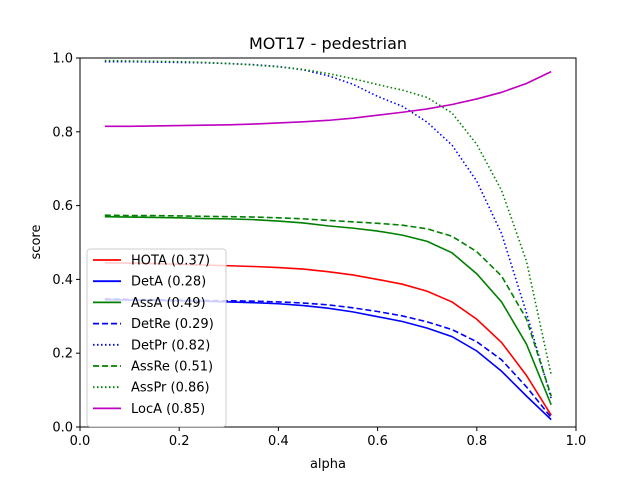 Image resolution: width=640 pixels, height=480 pixels. I want to click on legend-label: AssPr (0.86), so click(170, 388).